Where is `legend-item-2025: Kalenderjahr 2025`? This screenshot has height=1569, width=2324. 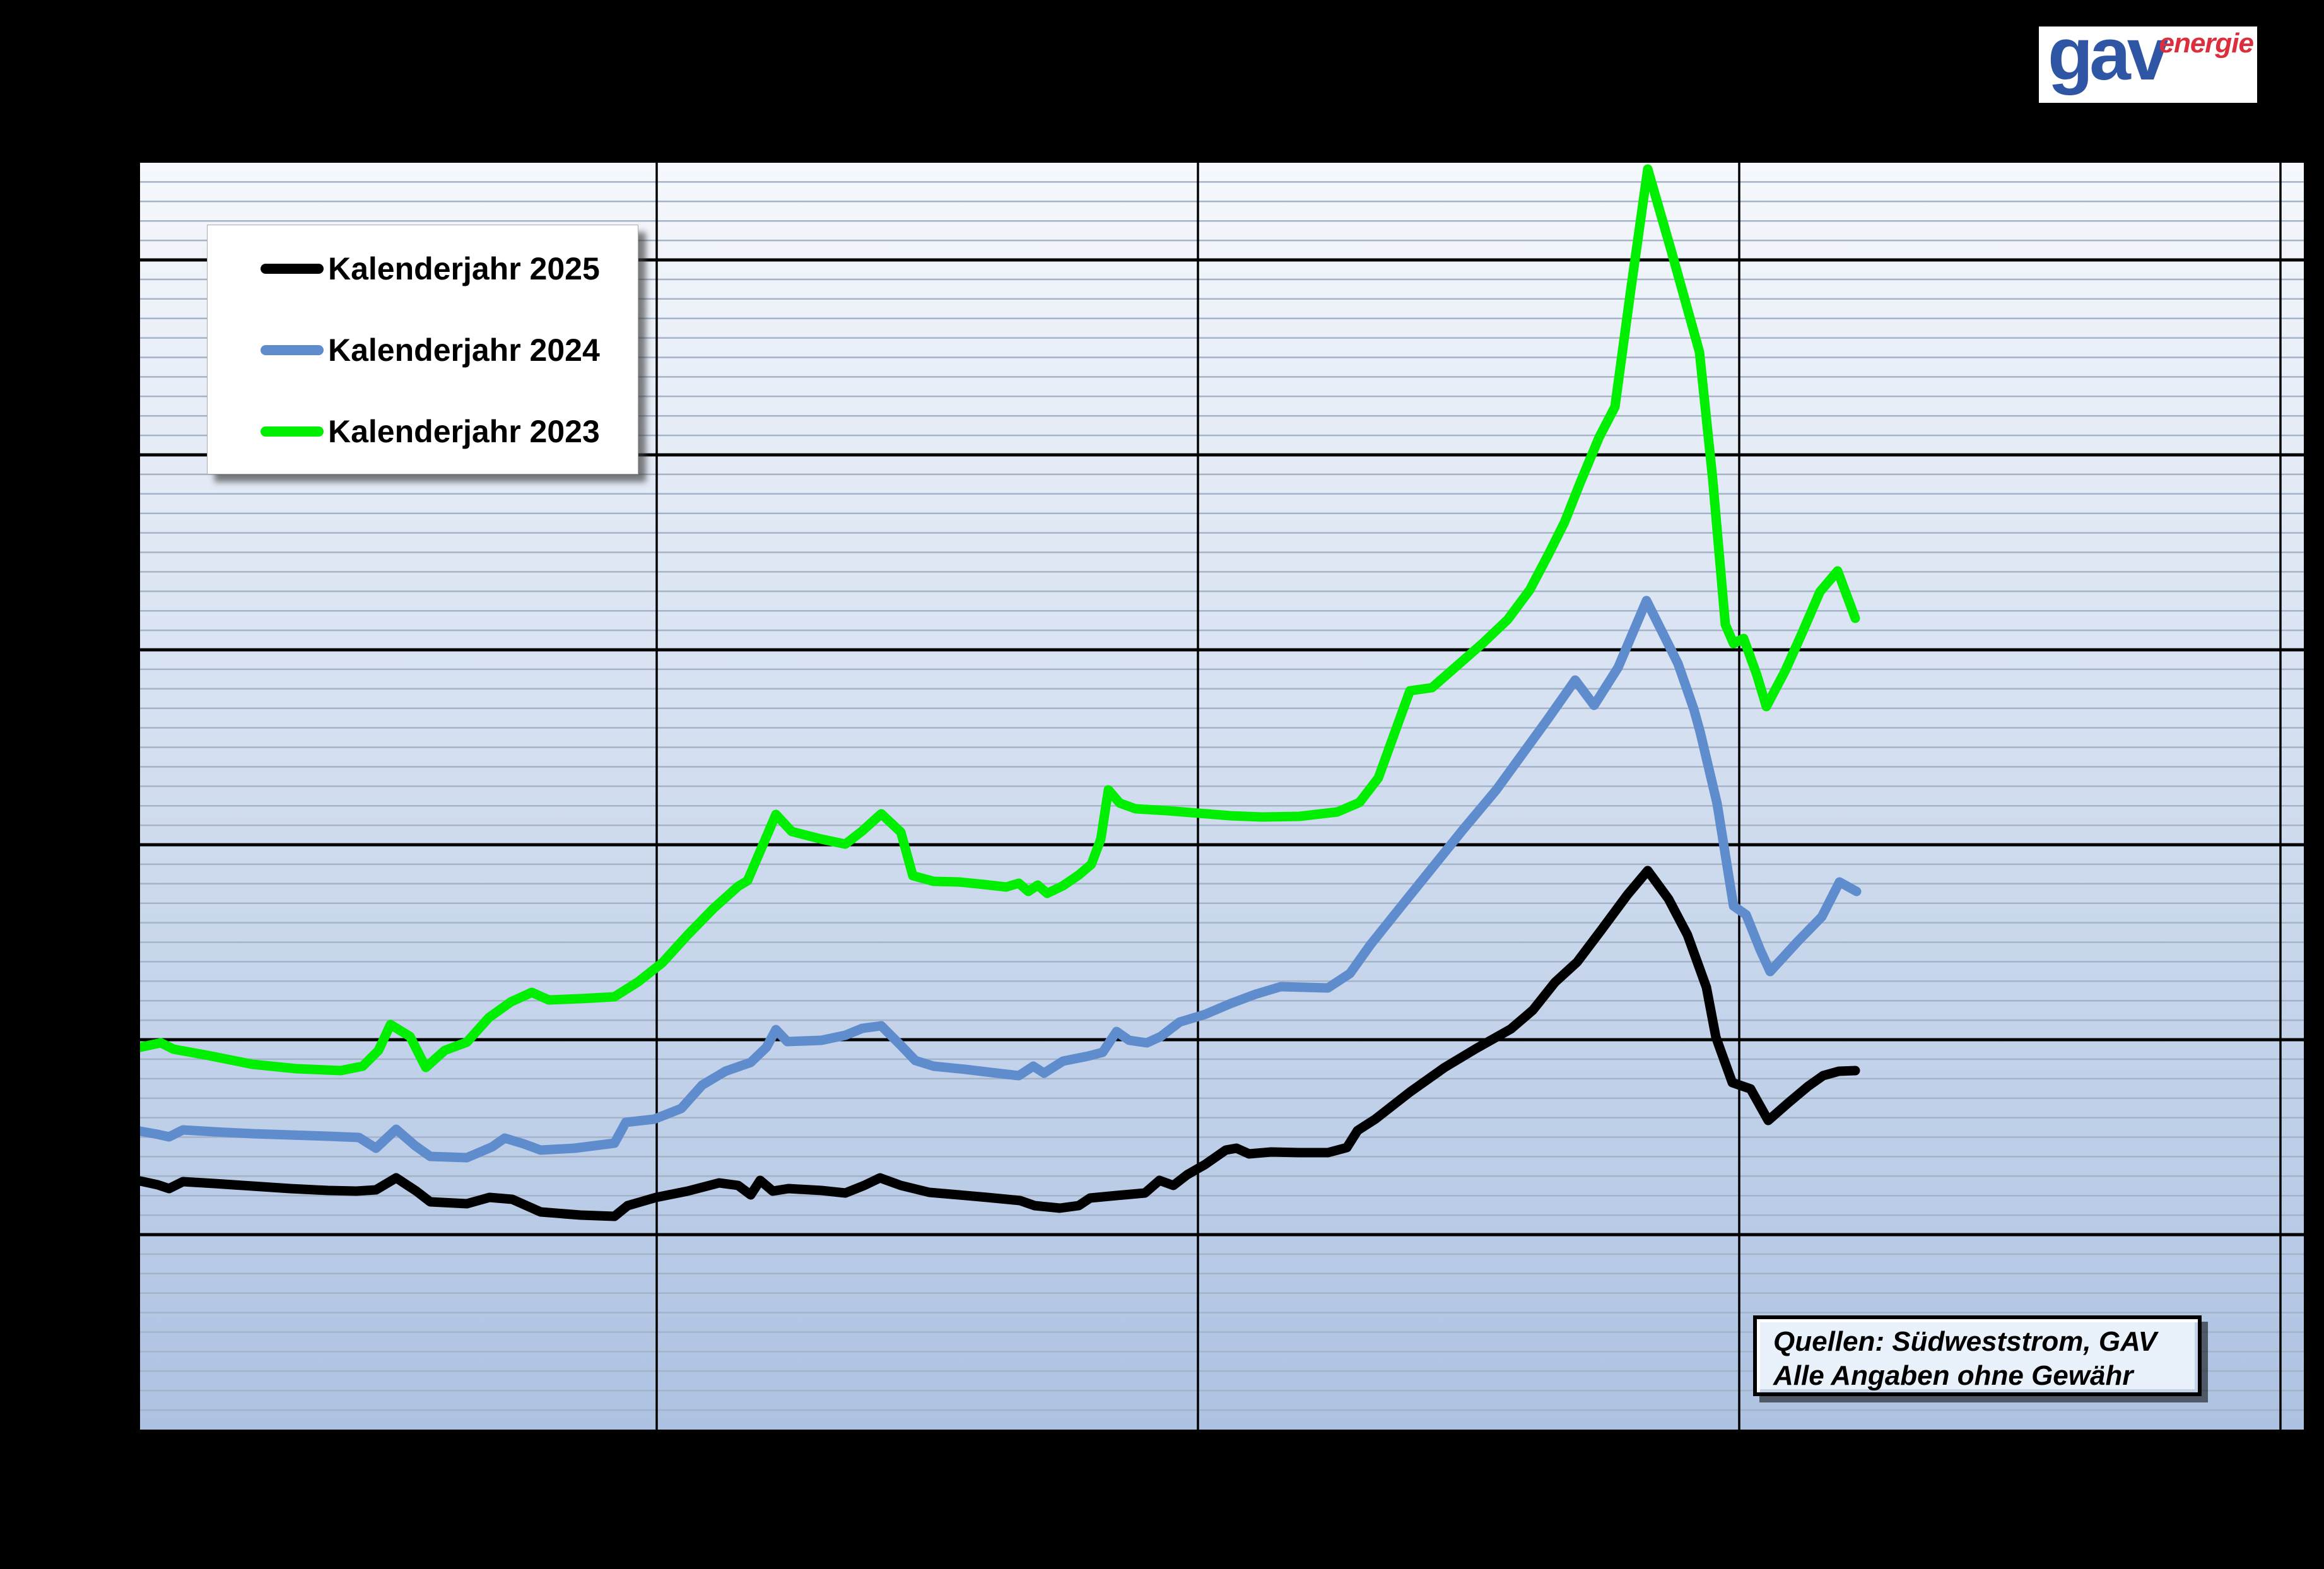
legend-item-2025: Kalenderjahr 2025 is located at coordinates (430, 268).